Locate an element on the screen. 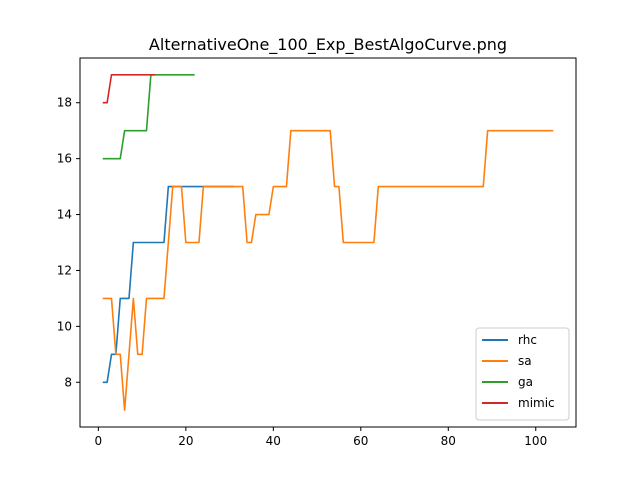 This screenshot has height=480, width=640. y-tick-label: 14 is located at coordinates (64, 215).